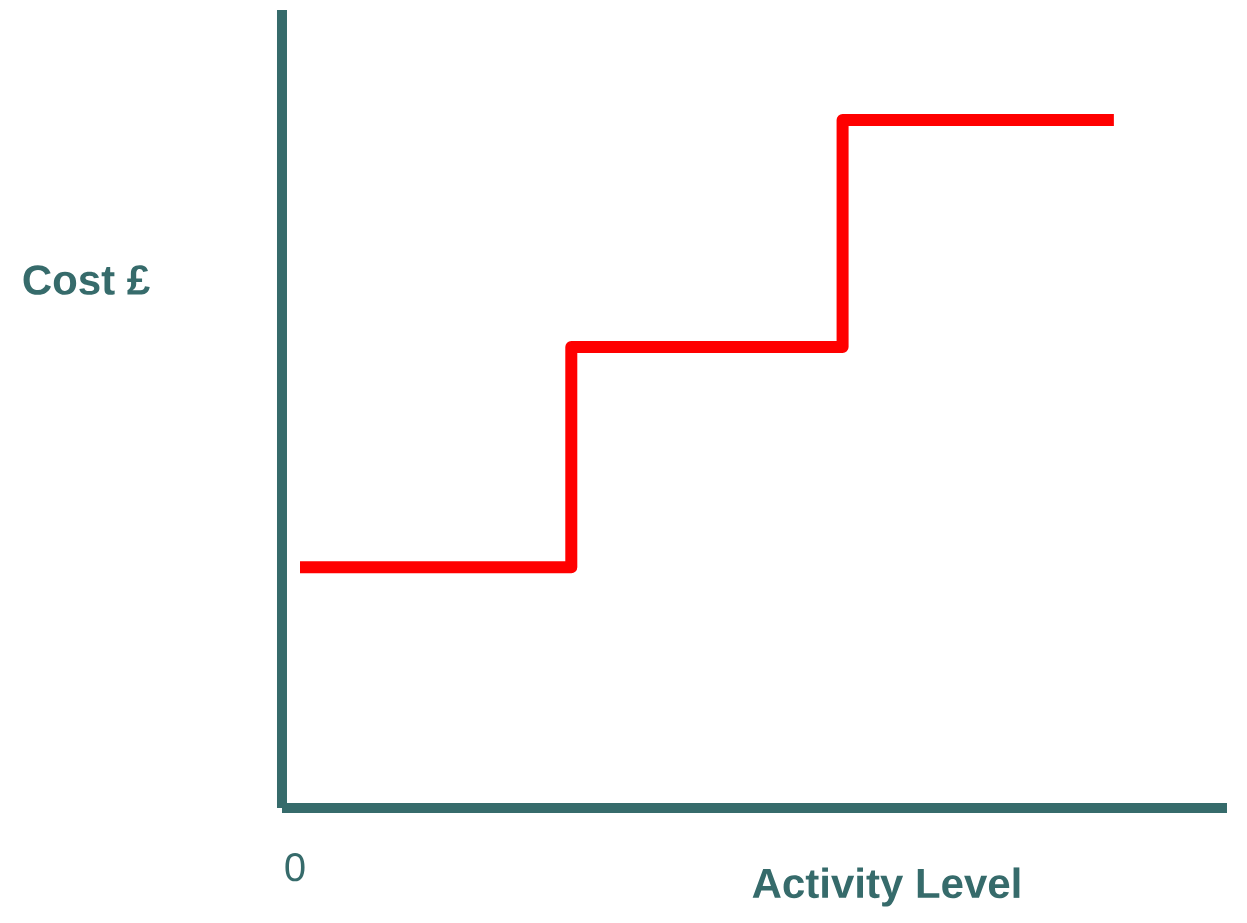 This screenshot has height=923, width=1247. Describe the element at coordinates (295, 867) in the screenshot. I see `text: 0` at that location.